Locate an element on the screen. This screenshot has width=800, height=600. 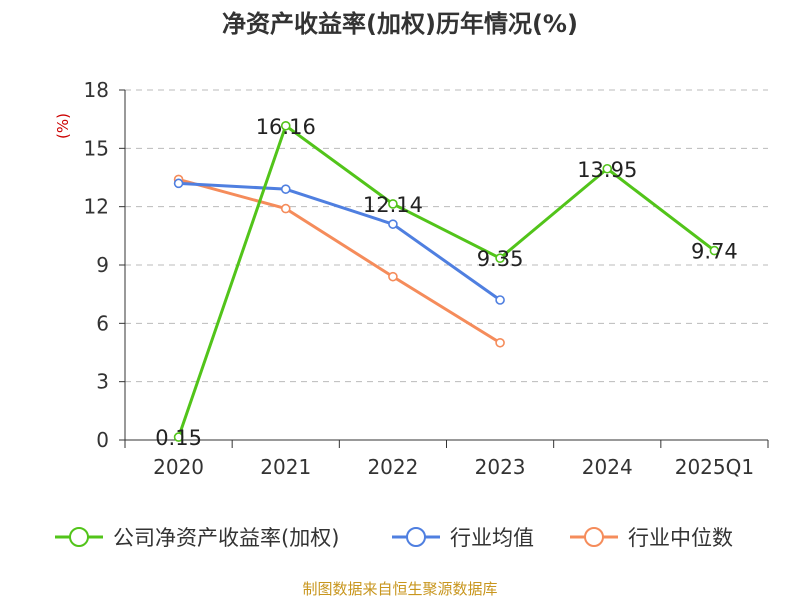
data-label: 13.95 is located at coordinates (607, 170).